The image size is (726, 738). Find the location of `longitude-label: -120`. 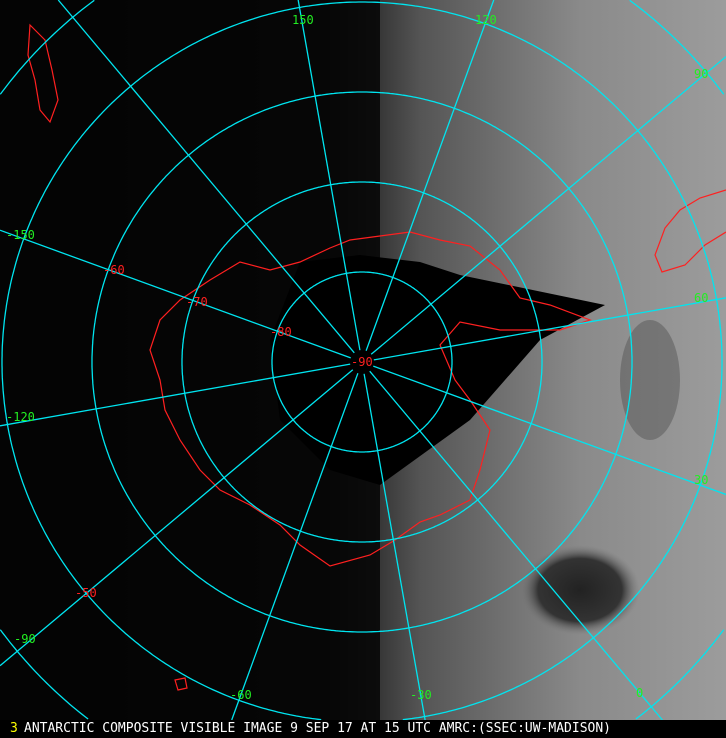

longitude-label: -120 is located at coordinates (20, 417).